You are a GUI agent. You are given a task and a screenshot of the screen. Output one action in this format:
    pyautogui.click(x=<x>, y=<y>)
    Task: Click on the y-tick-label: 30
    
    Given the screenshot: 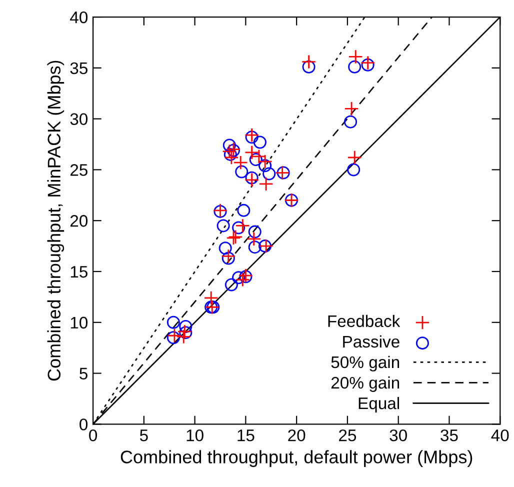 What is the action you would take?
    pyautogui.click(x=79, y=119)
    